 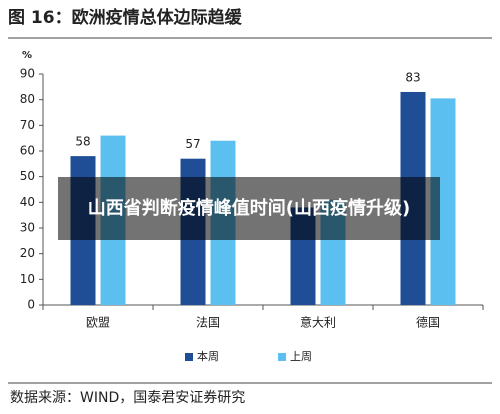 What do you see at coordinates (27, 176) in the screenshot?
I see `y-tick-label: 50` at bounding box center [27, 176].